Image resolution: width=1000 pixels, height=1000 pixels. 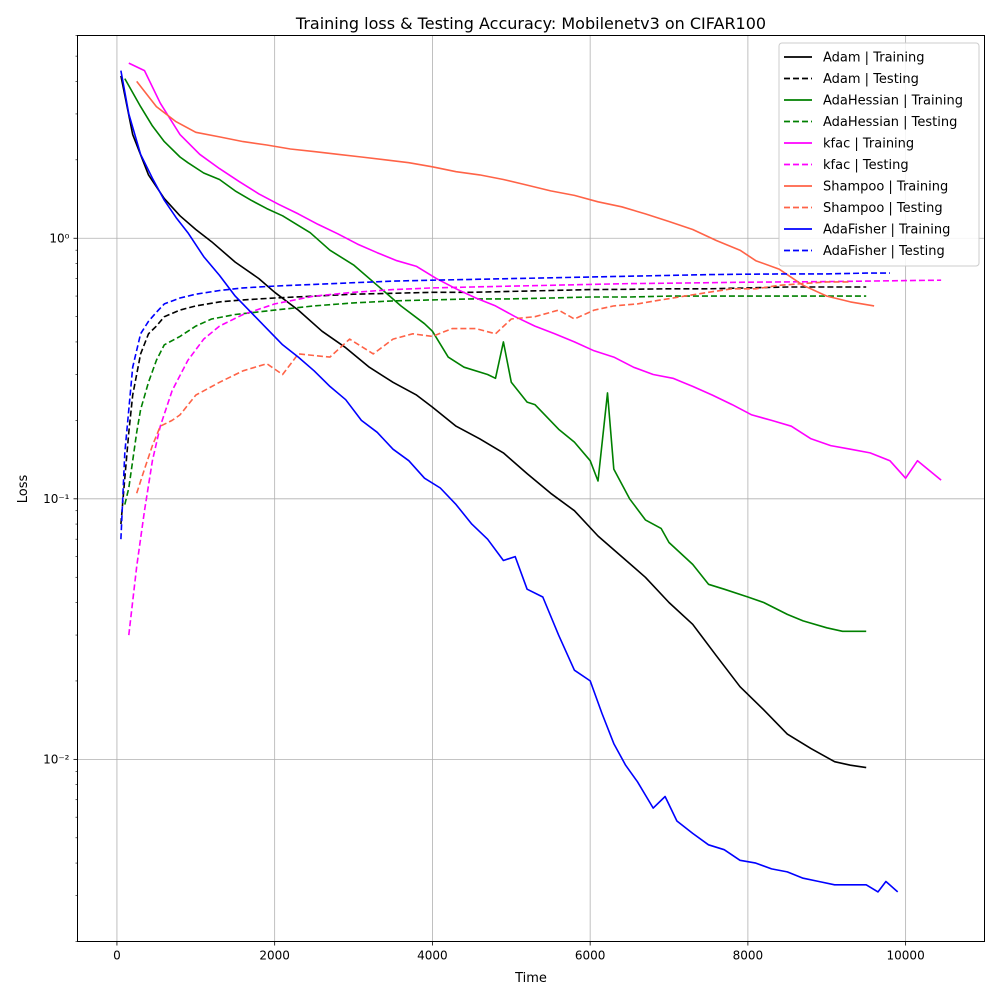 I want to click on legend-label-6: Shampoo | Training, so click(x=885, y=187).